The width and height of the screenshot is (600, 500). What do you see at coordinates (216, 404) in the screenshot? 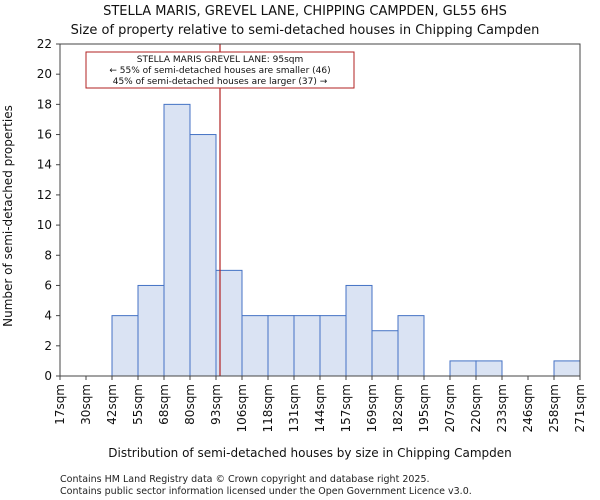
I see `x-tick-label: 93sqm` at bounding box center [216, 404].